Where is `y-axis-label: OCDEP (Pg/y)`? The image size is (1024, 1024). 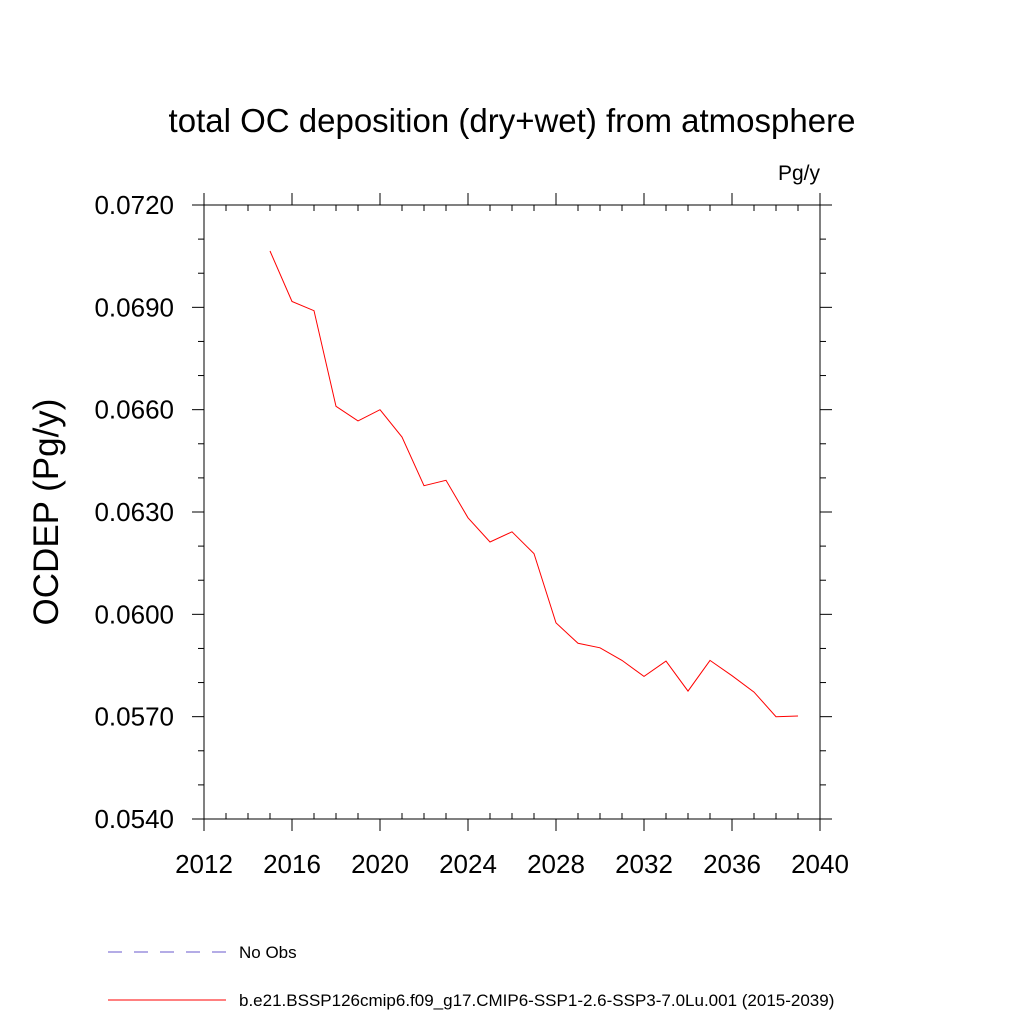
y-axis-label: OCDEP (Pg/y) is located at coordinates (46, 512).